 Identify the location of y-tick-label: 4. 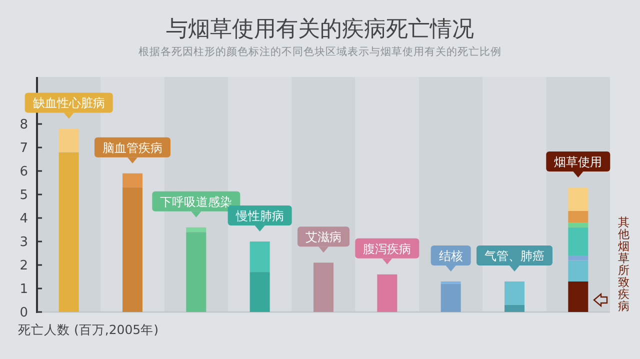
(24, 219).